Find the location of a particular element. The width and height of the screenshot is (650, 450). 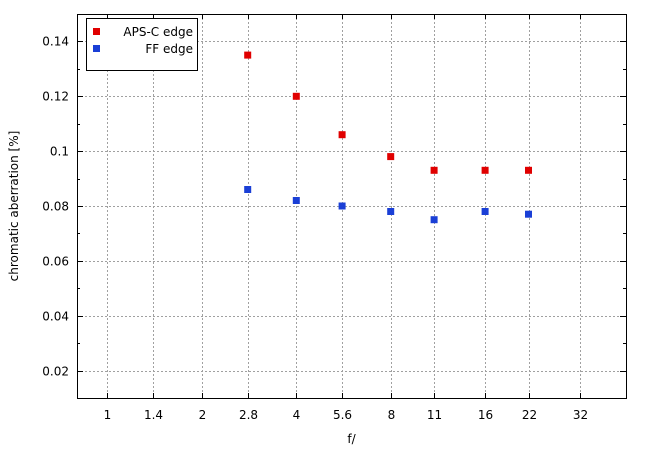

legend-label-aps-c-edge: APS-C edge is located at coordinates (158, 32).